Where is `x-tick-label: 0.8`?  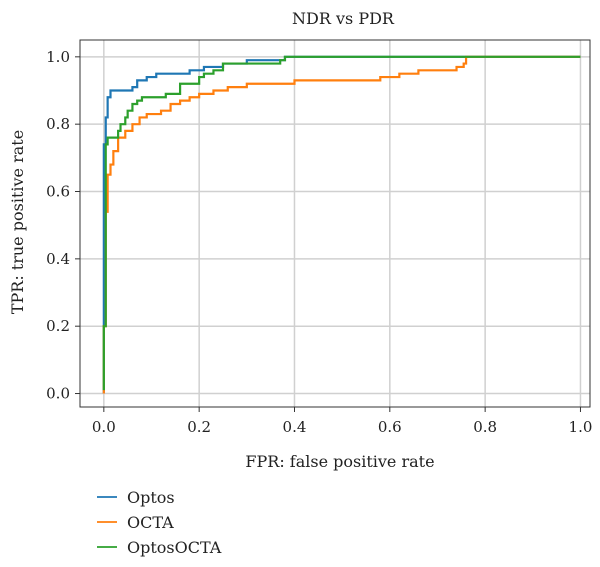 x-tick-label: 0.8 is located at coordinates (485, 427).